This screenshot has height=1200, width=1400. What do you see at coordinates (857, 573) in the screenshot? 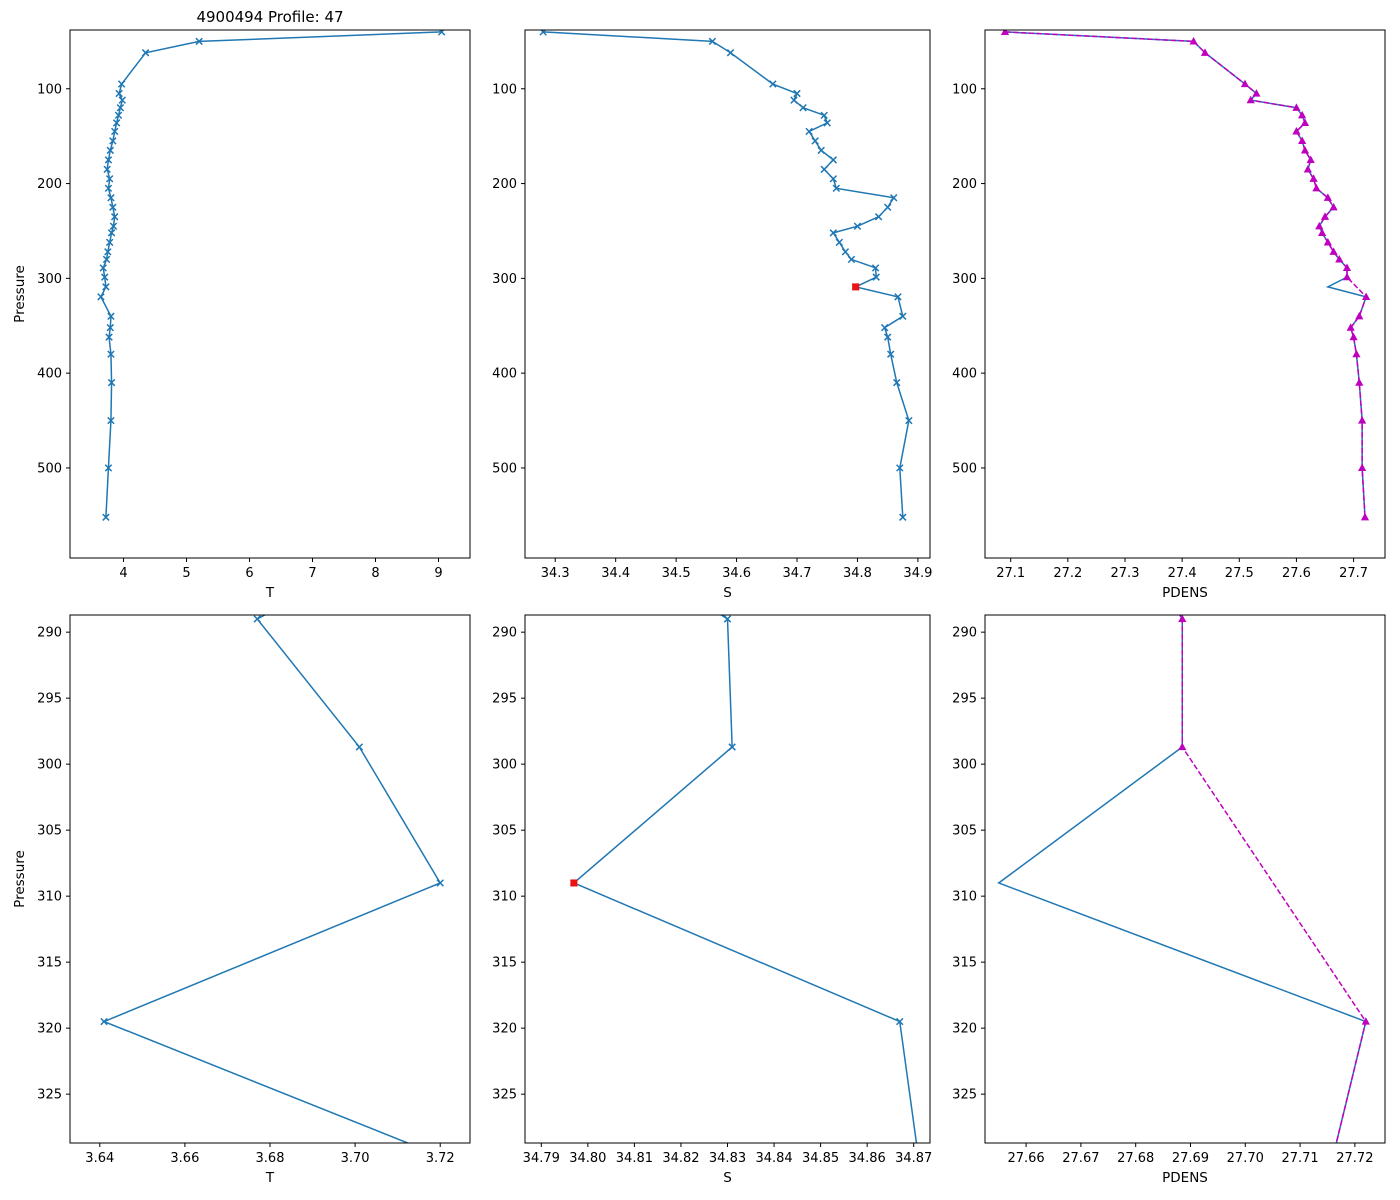
I see `x-tick-label: 34.8` at bounding box center [857, 573].